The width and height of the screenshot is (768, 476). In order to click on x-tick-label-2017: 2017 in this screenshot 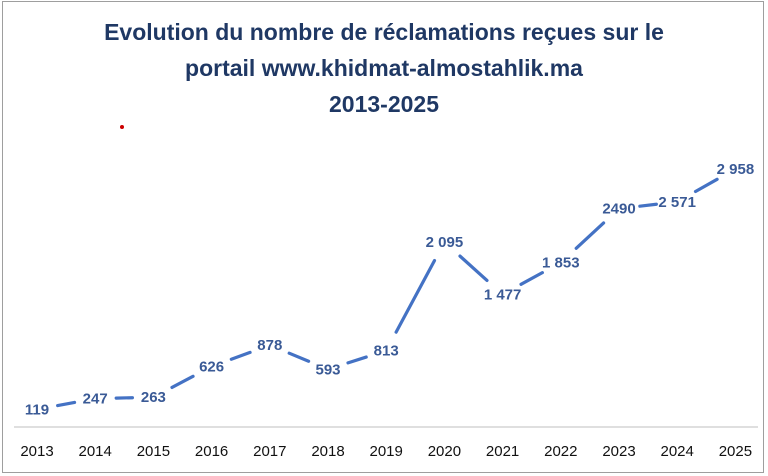, I will do `click(269, 451)`.